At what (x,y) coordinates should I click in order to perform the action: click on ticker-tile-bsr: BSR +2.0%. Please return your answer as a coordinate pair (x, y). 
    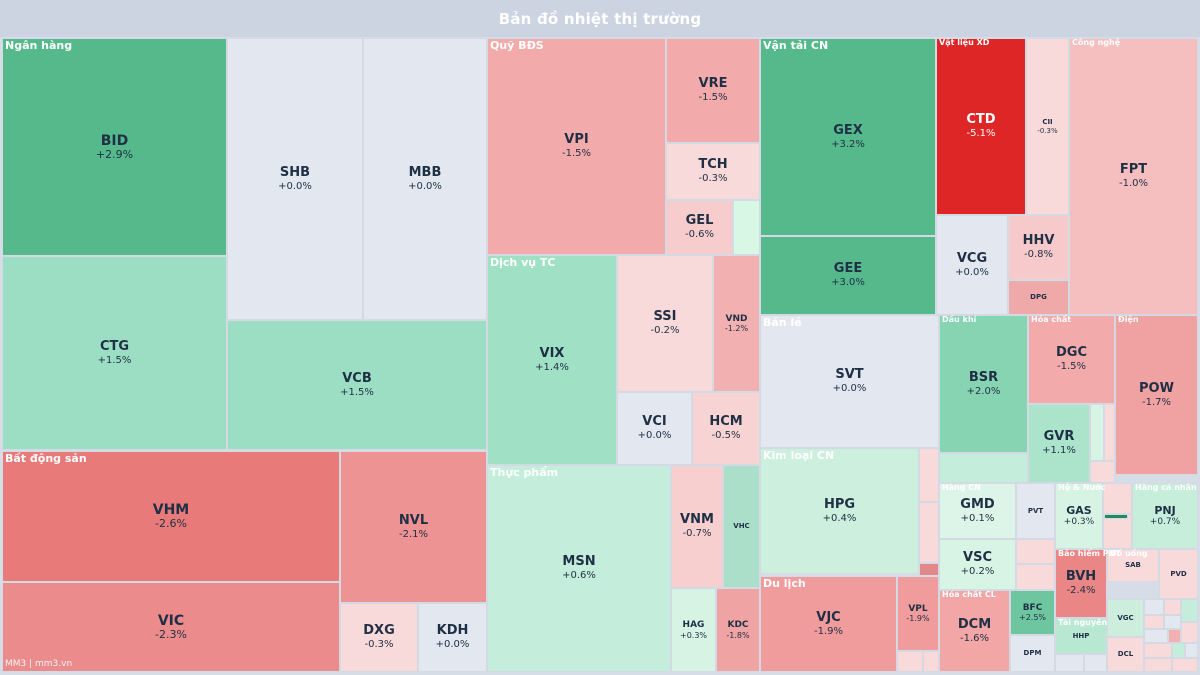
    Looking at the image, I should click on (983, 384).